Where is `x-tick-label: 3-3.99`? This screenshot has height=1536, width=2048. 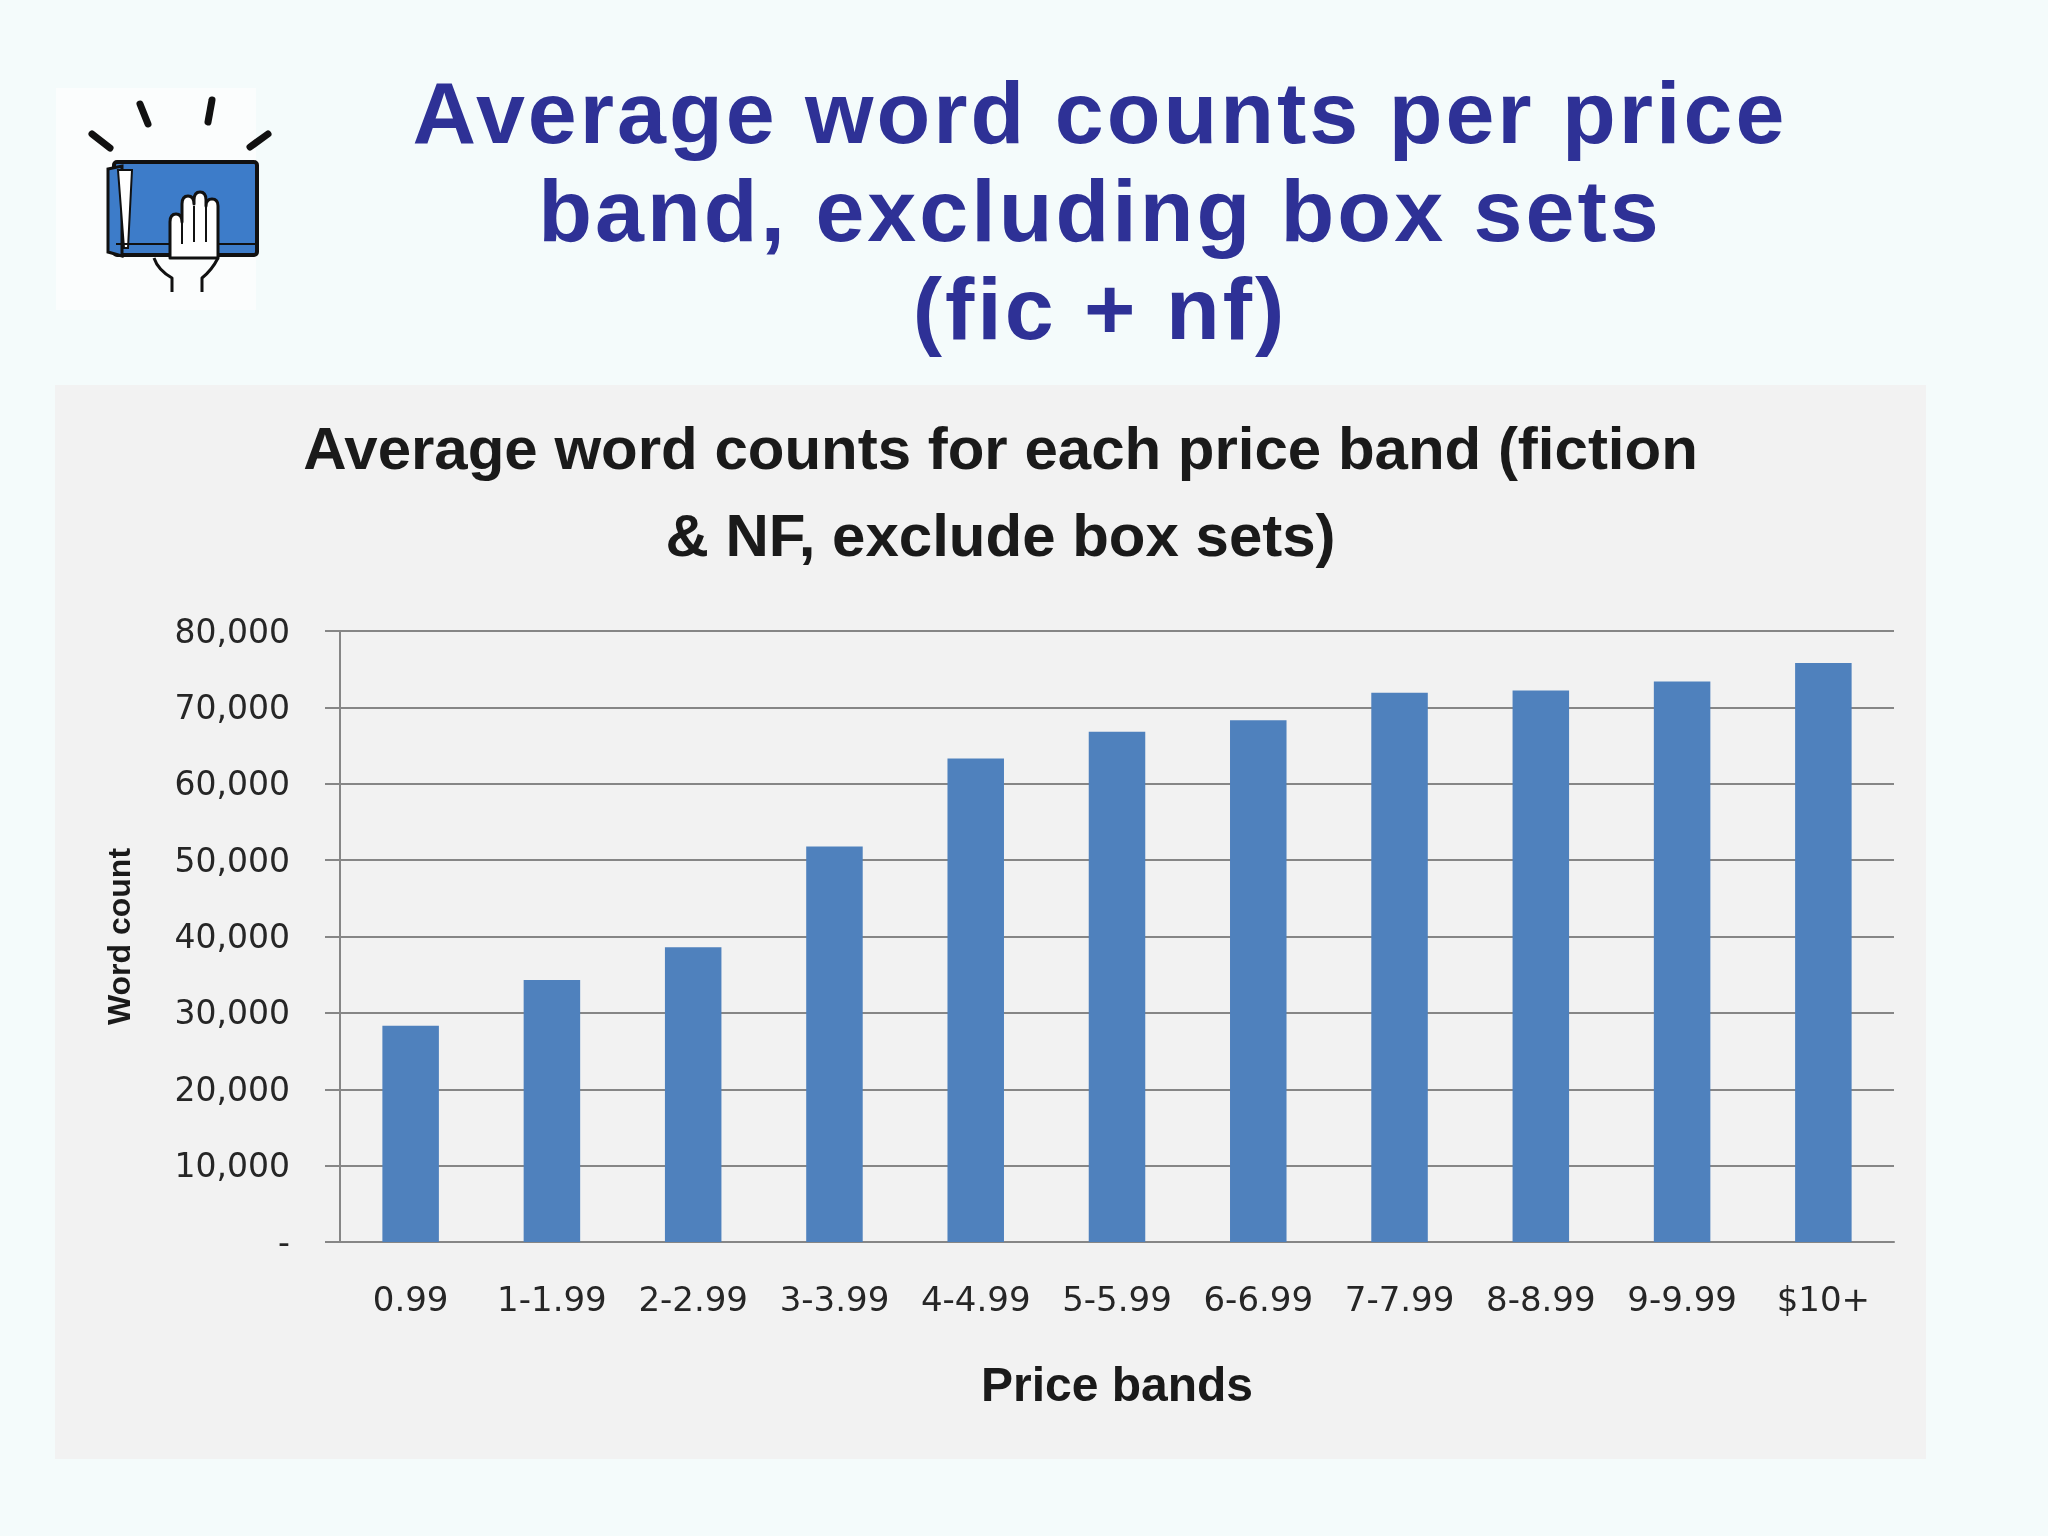
x-tick-label: 3-3.99 is located at coordinates (834, 1299).